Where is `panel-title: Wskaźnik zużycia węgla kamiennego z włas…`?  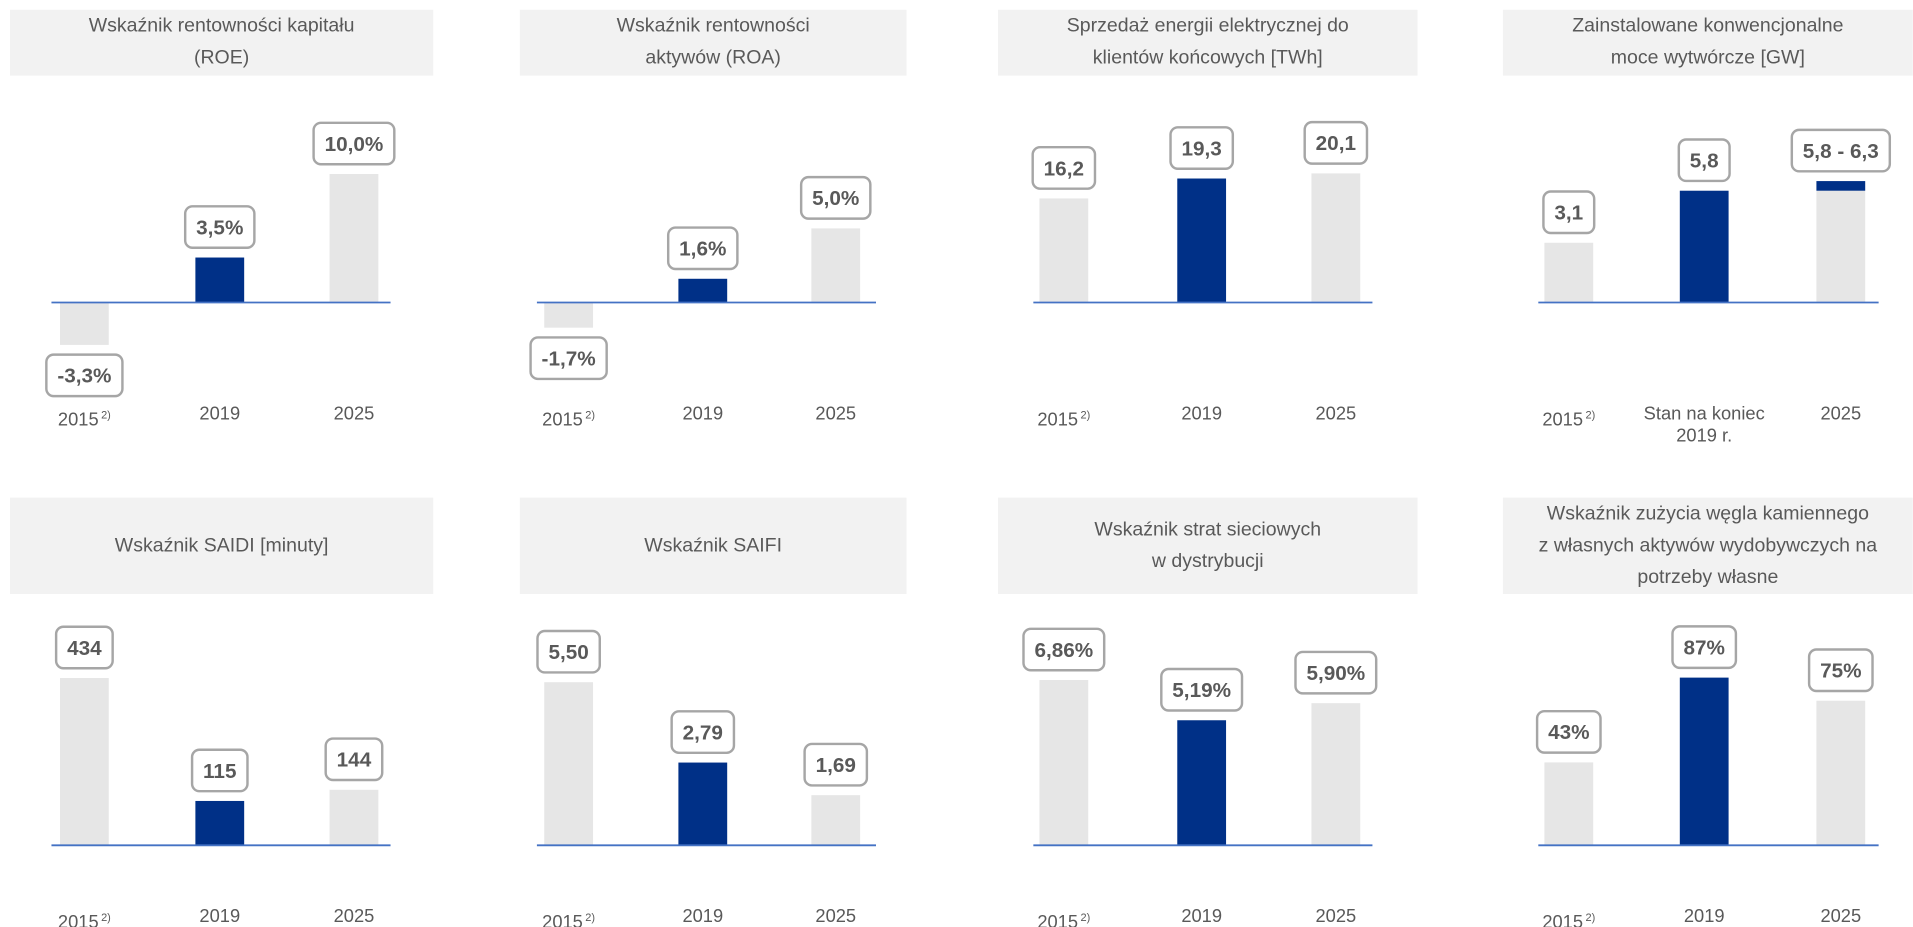 panel-title: Wskaźnik zużycia węgla kamiennego z włas… is located at coordinates (1708, 545).